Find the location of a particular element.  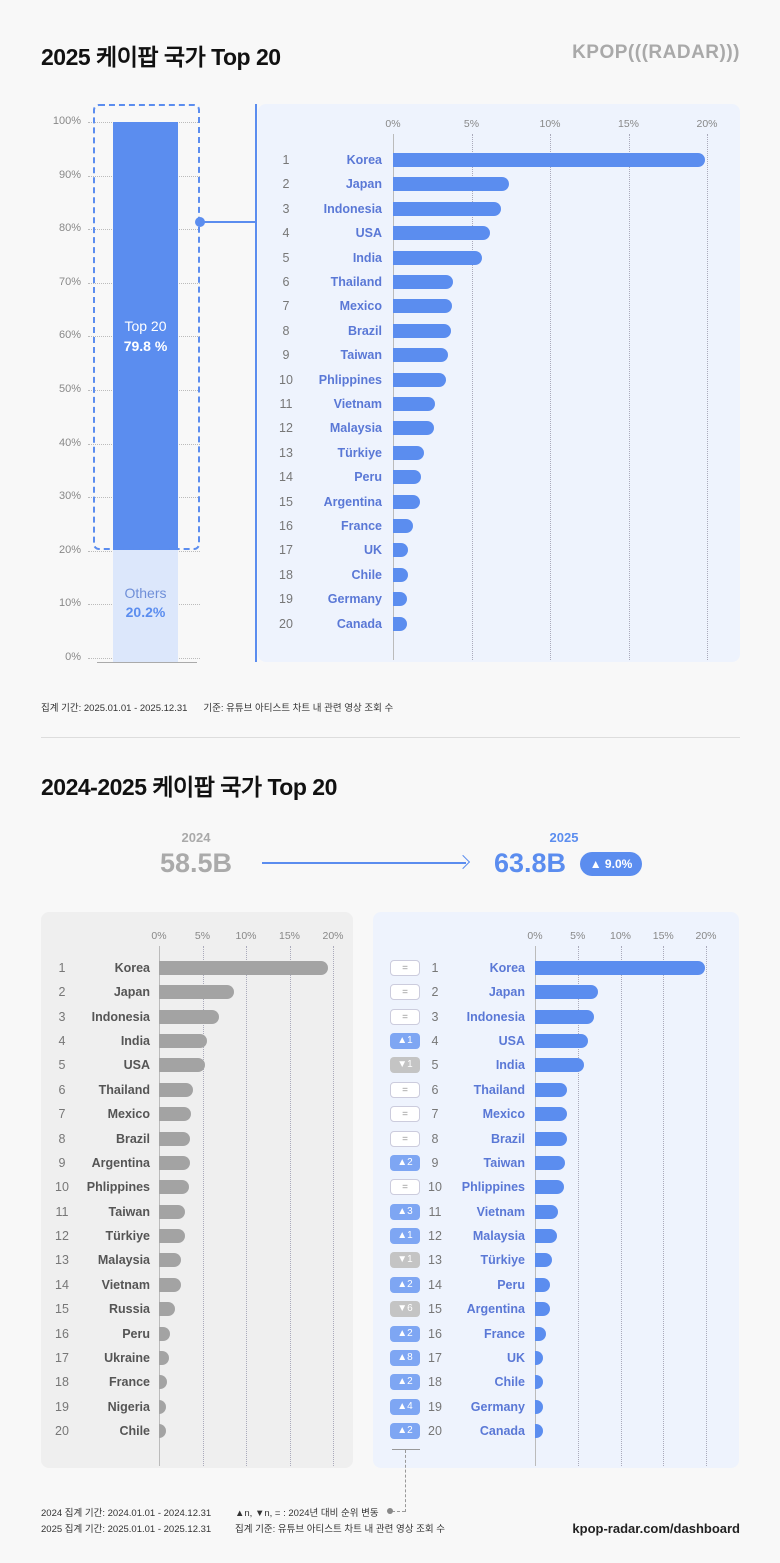

chart-2024-panel is located at coordinates (197, 1190).